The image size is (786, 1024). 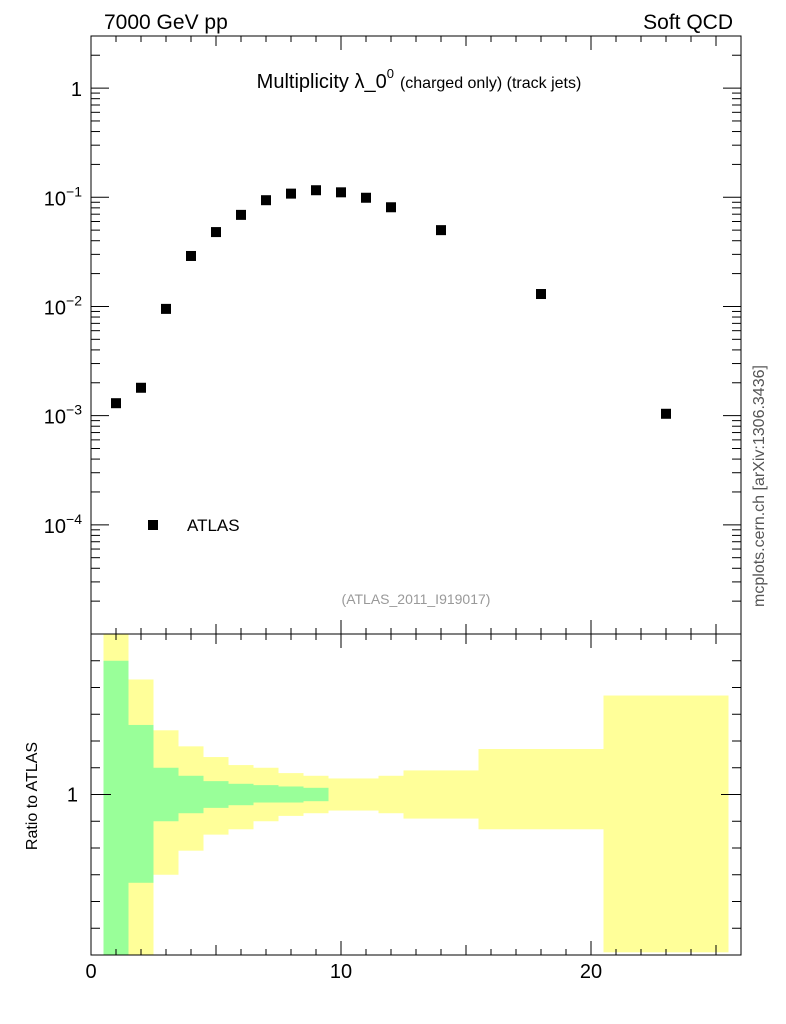 I want to click on ratio-axis-title: Ratio to ATLAS, so click(x=32, y=796).